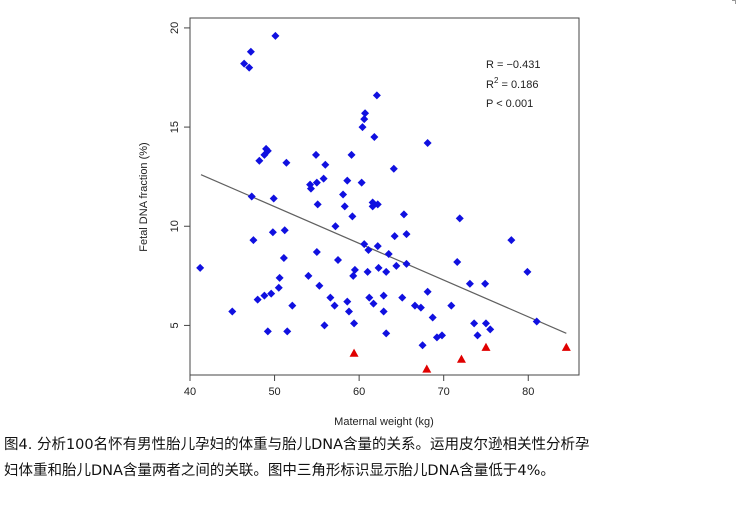  I want to click on annotation-r: R = −0.431, so click(513, 65).